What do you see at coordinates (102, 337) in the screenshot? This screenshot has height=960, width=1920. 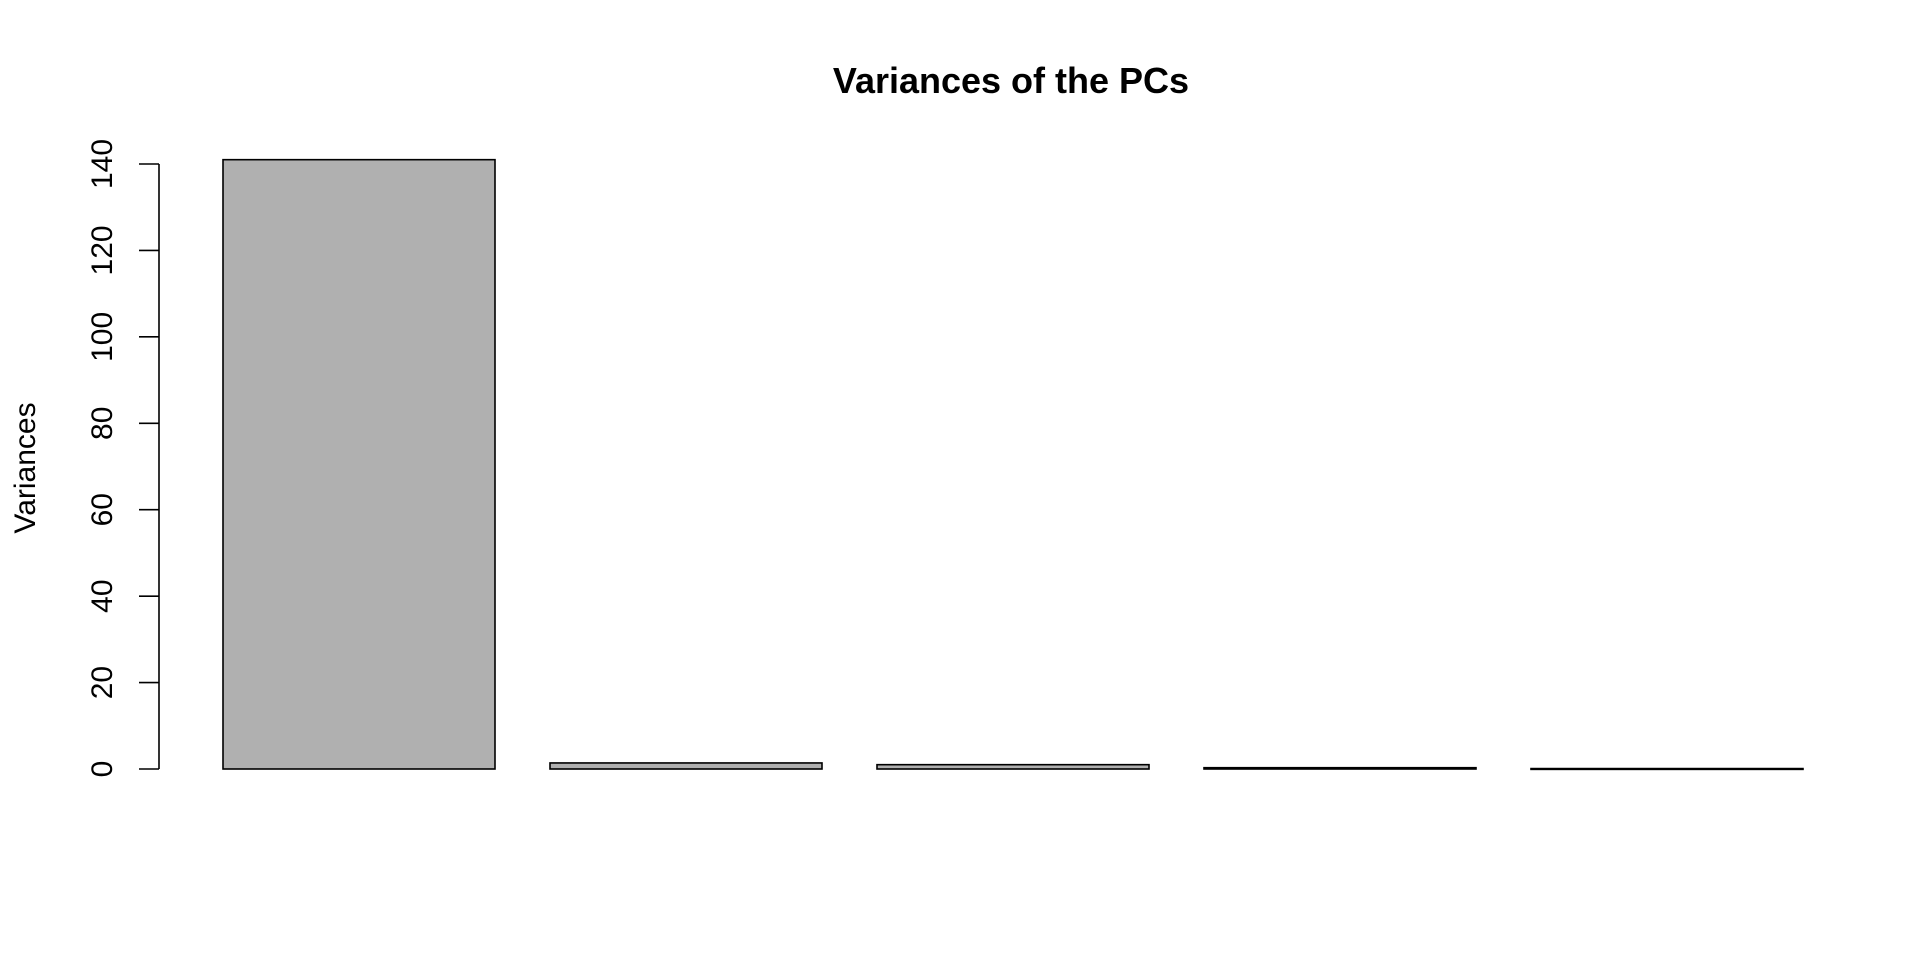 I see `y-tick-label: 100` at bounding box center [102, 337].